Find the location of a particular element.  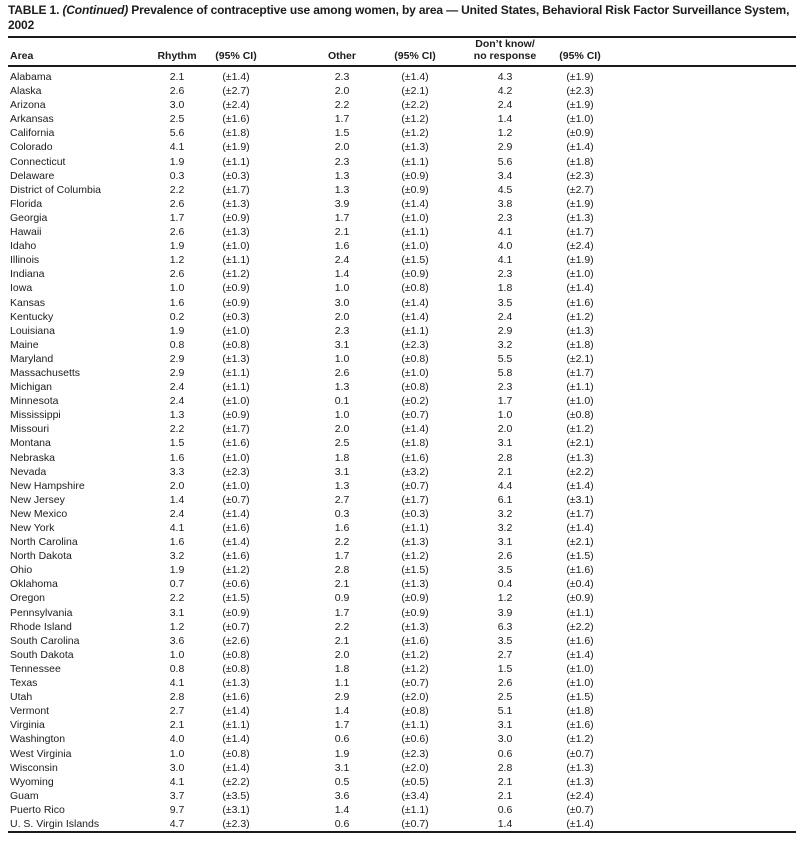

rhythm-ci-cell: (±1.6) is located at coordinates (236, 556).